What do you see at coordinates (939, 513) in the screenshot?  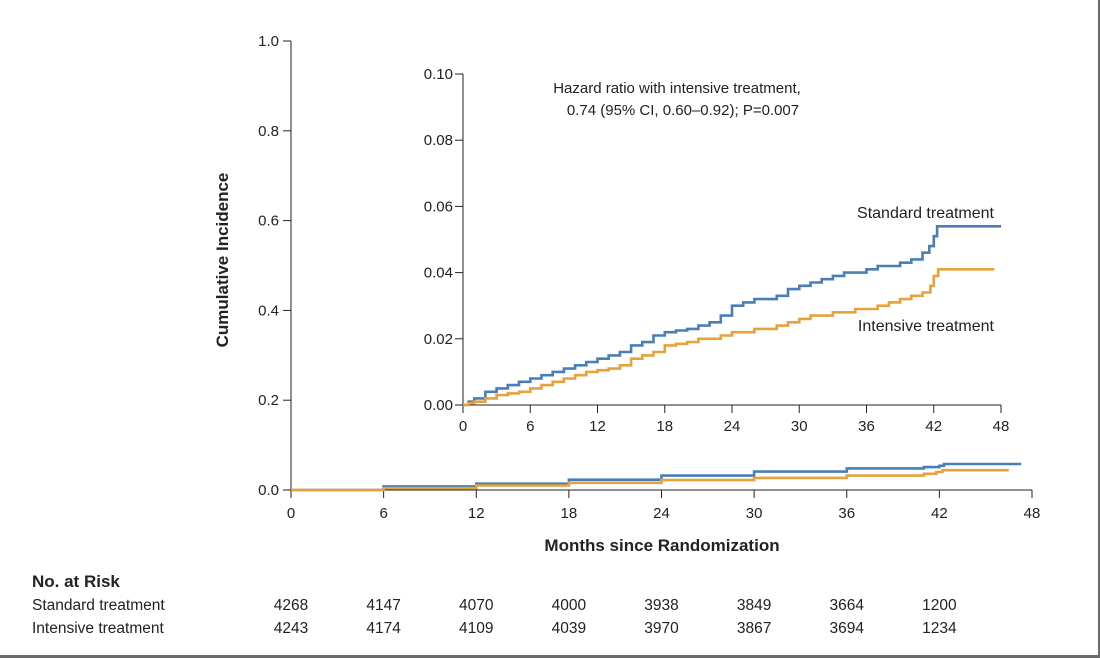 I see `main-x-tick-label: 42` at bounding box center [939, 513].